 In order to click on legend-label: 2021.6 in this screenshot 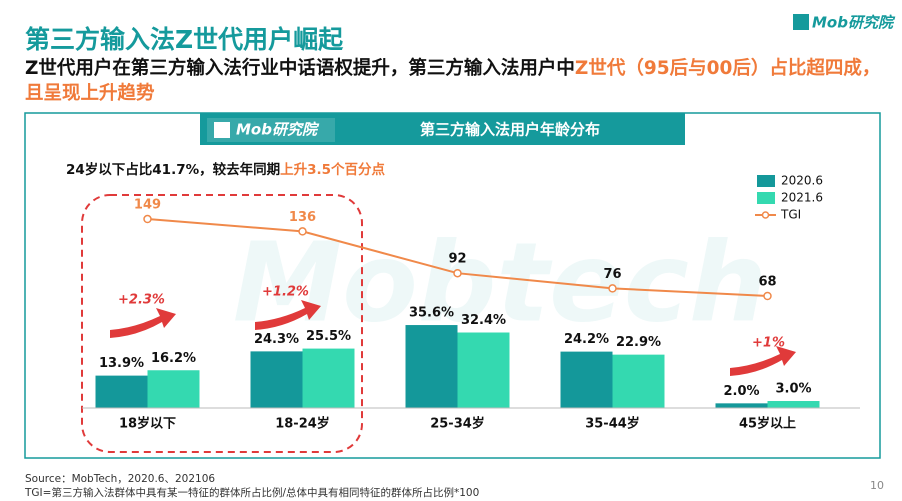, I will do `click(802, 198)`.